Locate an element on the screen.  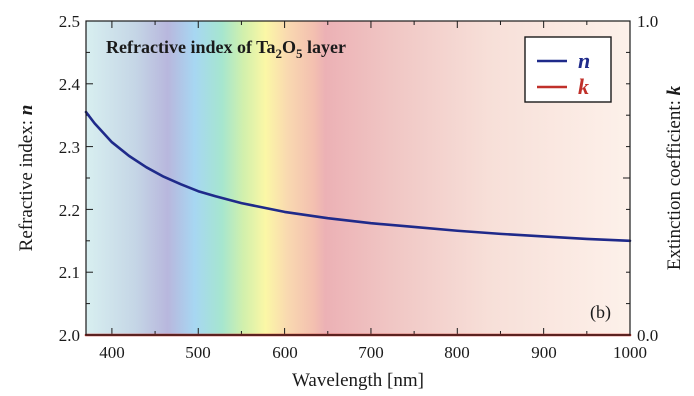
x-tick-label: 700 is located at coordinates (371, 352).